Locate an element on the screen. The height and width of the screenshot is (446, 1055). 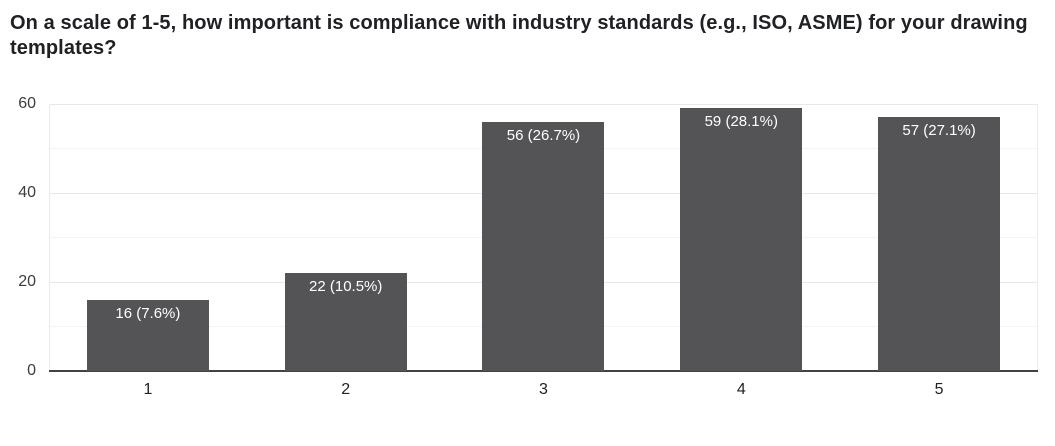
bar-value-label: 56 (26.7%) is located at coordinates (543, 135).